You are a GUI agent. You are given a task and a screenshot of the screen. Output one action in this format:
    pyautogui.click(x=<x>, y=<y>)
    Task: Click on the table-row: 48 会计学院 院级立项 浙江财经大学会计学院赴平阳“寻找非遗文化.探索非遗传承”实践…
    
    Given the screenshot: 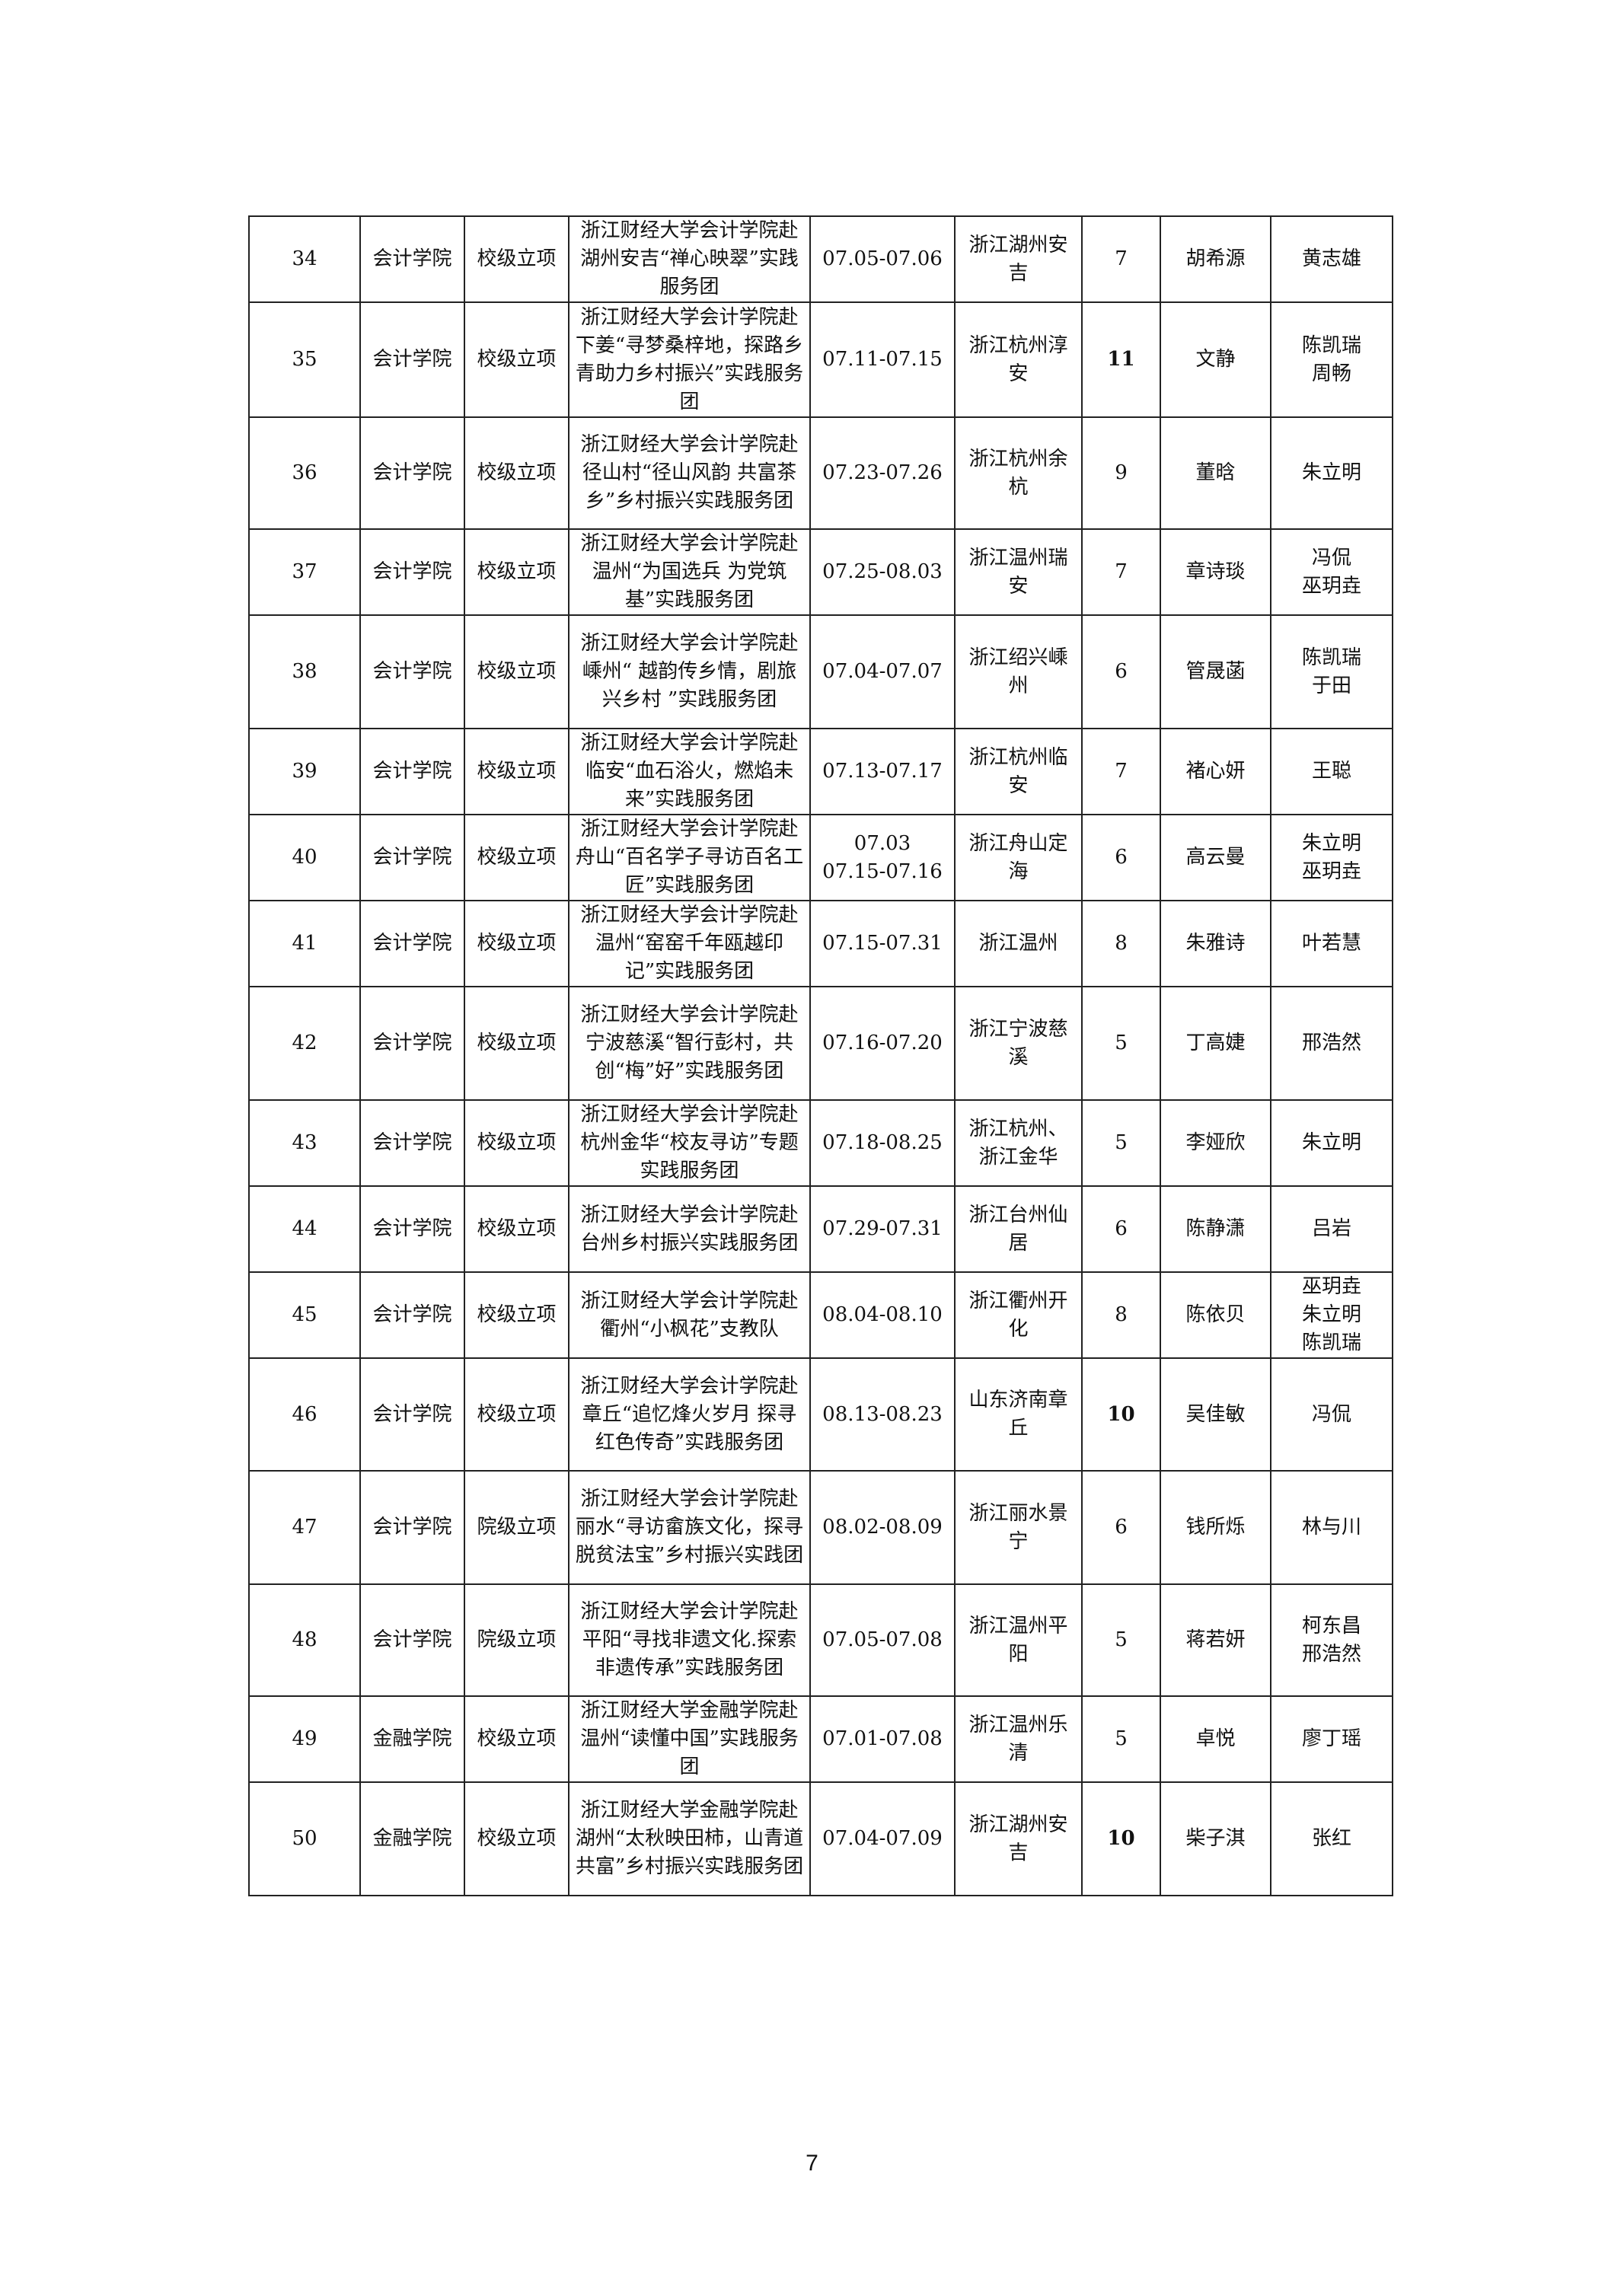 What is the action you would take?
    pyautogui.click(x=820, y=1640)
    